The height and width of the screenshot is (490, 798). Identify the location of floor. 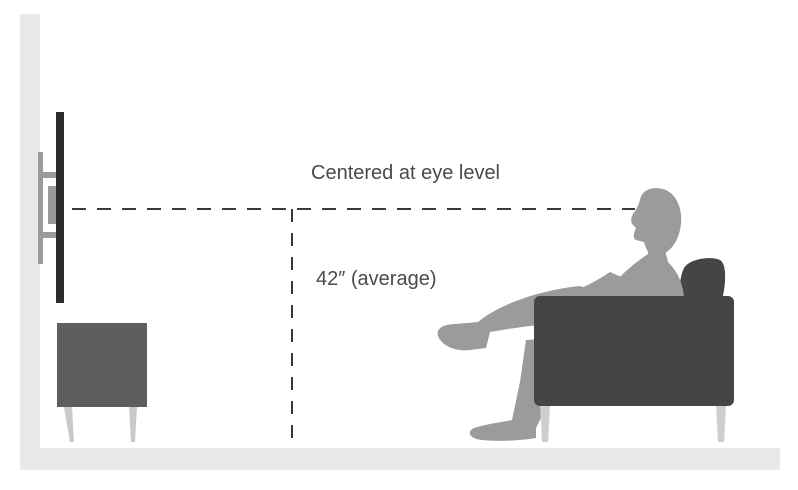
(400, 459).